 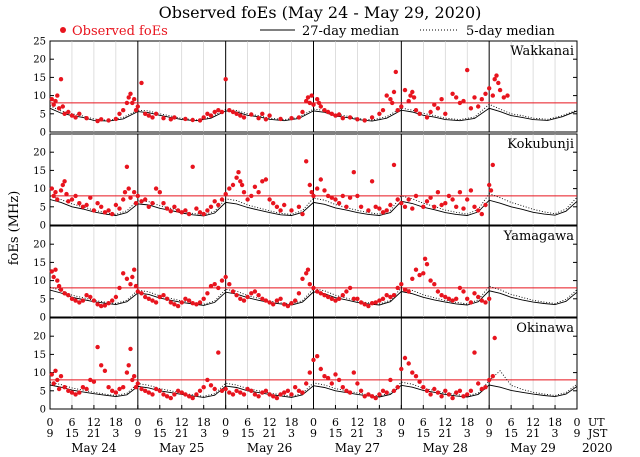 I want to click on legend-median5-label: 5-day median, so click(x=510, y=31).